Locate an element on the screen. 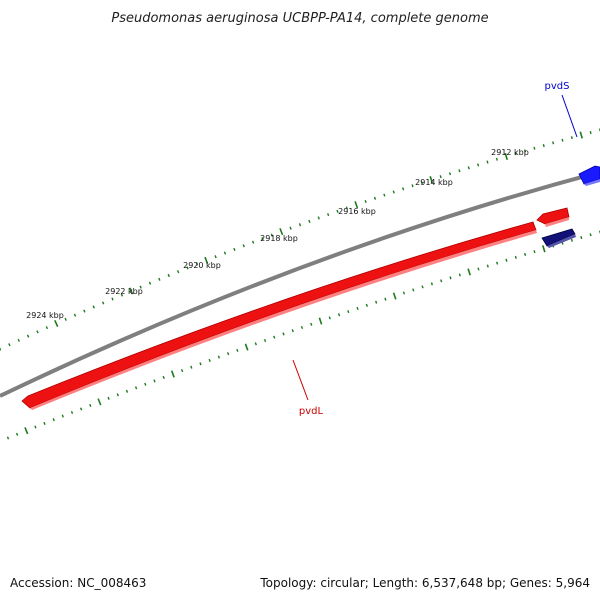  gene-pvdS-label: pvdS is located at coordinates (557, 86).